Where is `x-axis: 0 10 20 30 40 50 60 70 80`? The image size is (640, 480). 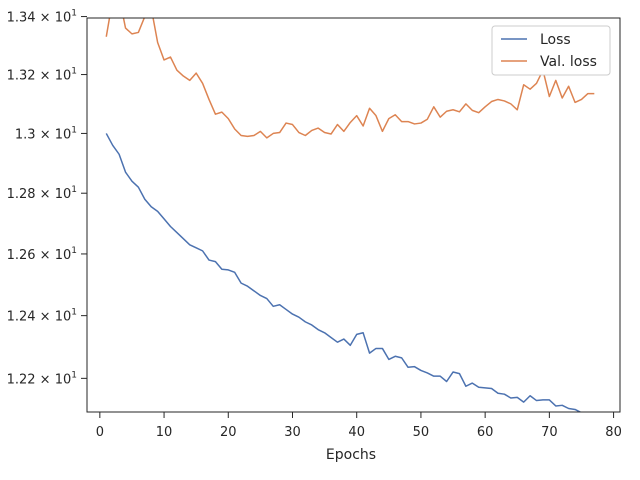
x-axis: 0 10 20 30 40 50 60 70 80 is located at coordinates (359, 426).